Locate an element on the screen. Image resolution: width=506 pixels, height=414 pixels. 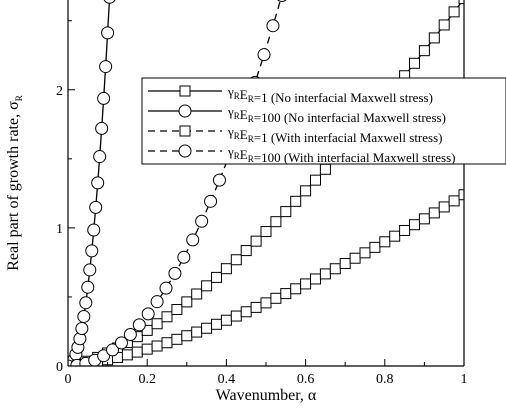
legend-text-part: =1 (With interfacial Maxwell stress) is located at coordinates (348, 137).